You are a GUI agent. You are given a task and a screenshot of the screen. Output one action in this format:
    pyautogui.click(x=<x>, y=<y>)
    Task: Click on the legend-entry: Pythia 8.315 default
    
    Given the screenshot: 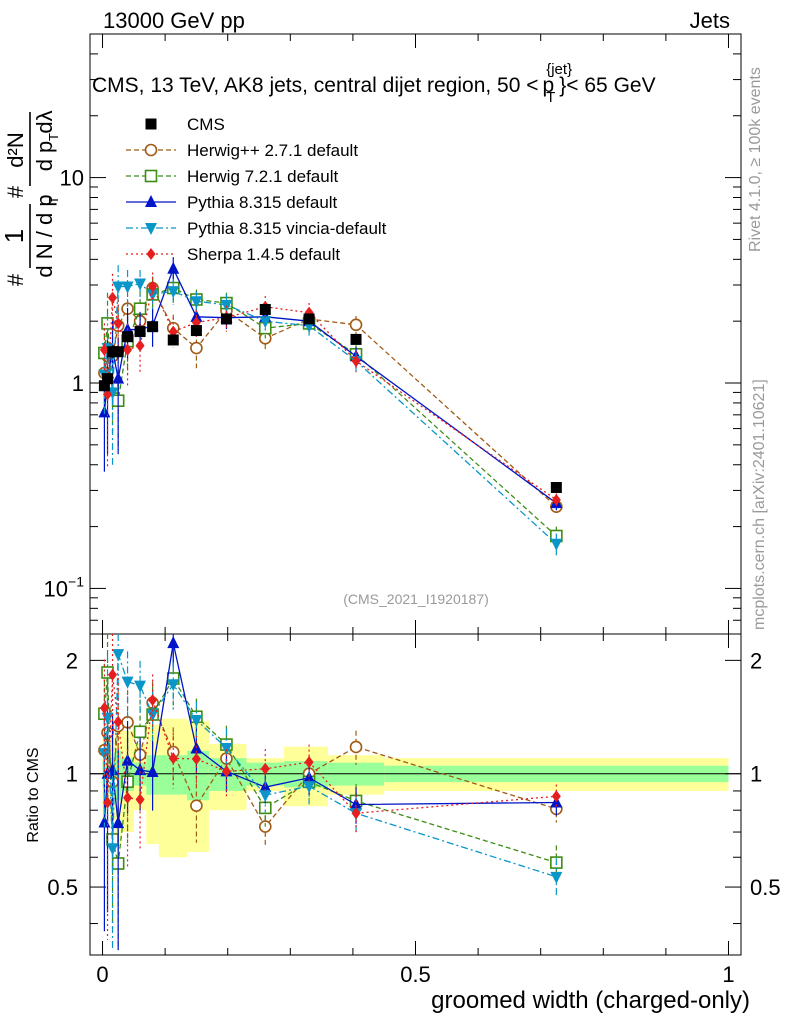 What is the action you would take?
    pyautogui.click(x=232, y=202)
    